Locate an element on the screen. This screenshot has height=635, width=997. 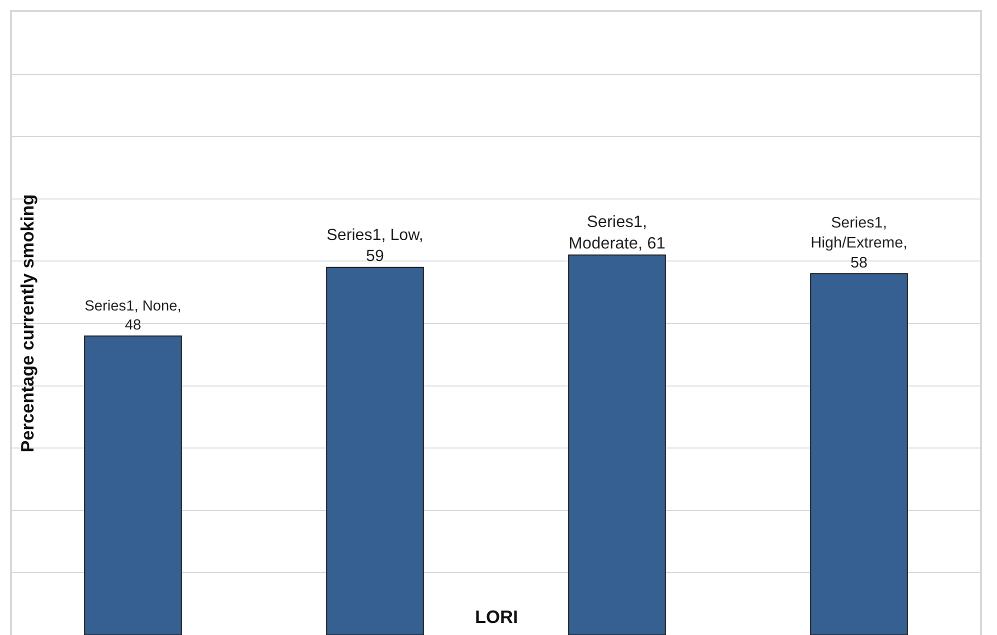
data-label: Series1, High/Extreme, 58 is located at coordinates (859, 243).